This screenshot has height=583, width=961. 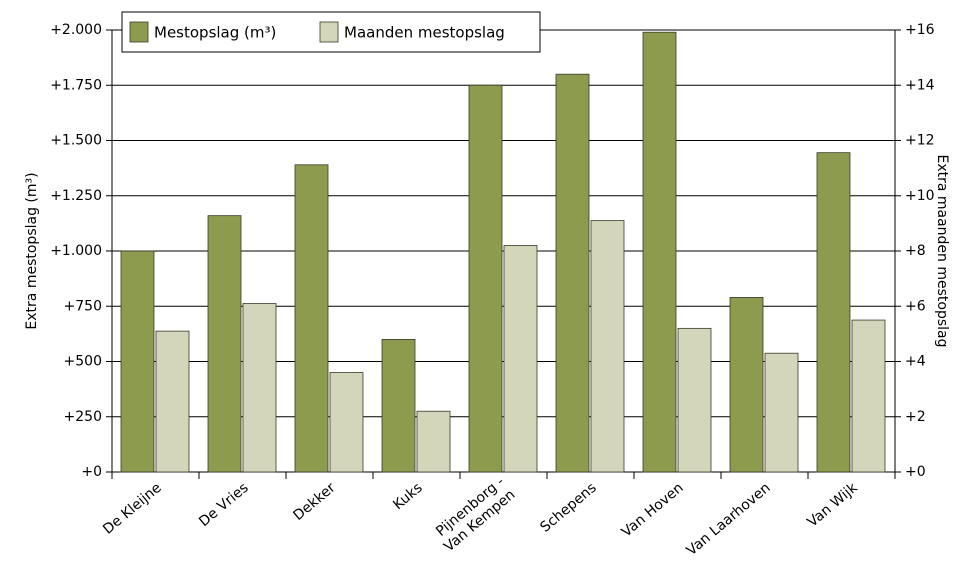 What do you see at coordinates (729, 519) in the screenshot?
I see `x-tick-label: Van Laarhoven` at bounding box center [729, 519].